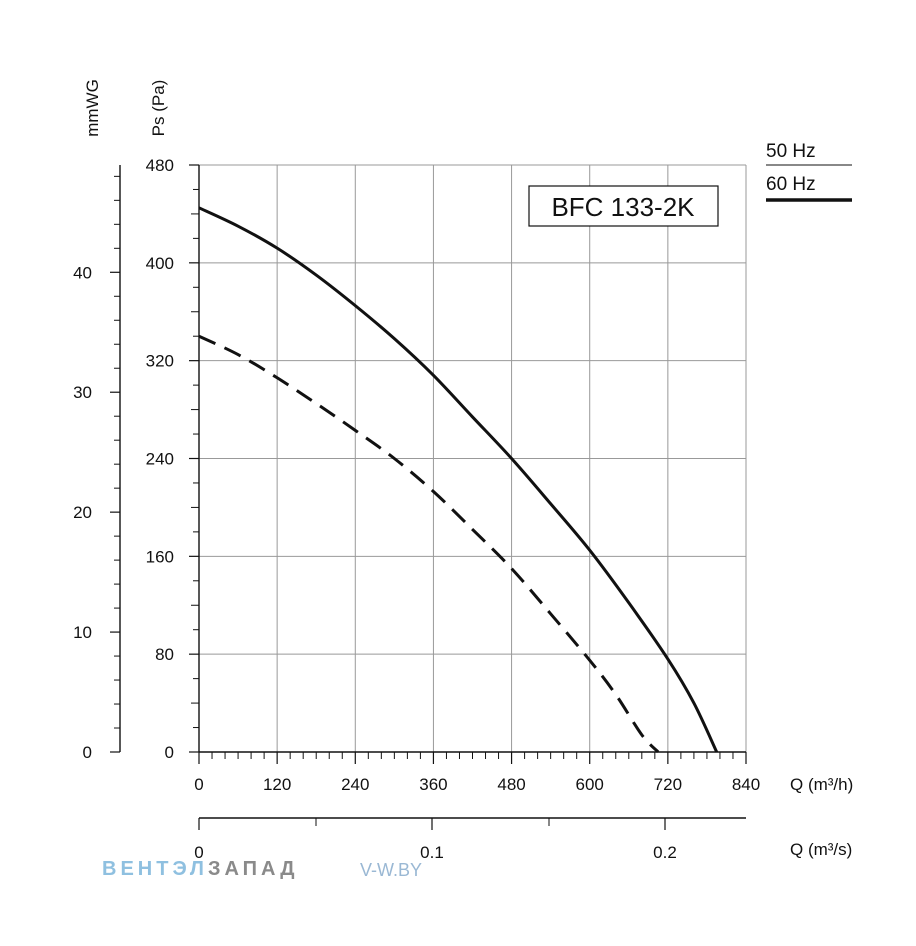 This screenshot has height=946, width=916. Describe the element at coordinates (82, 632) in the screenshot. I see `y2-tick-label: 10` at that location.